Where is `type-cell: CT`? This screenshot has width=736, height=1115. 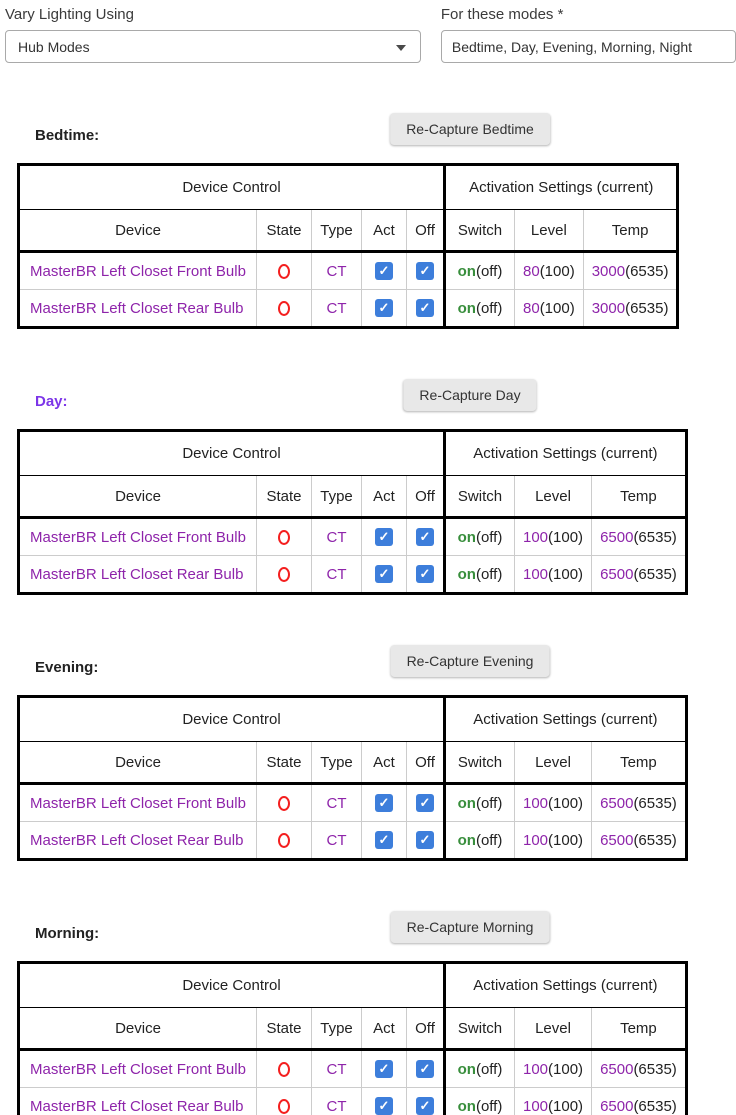 type-cell: CT is located at coordinates (336, 1068).